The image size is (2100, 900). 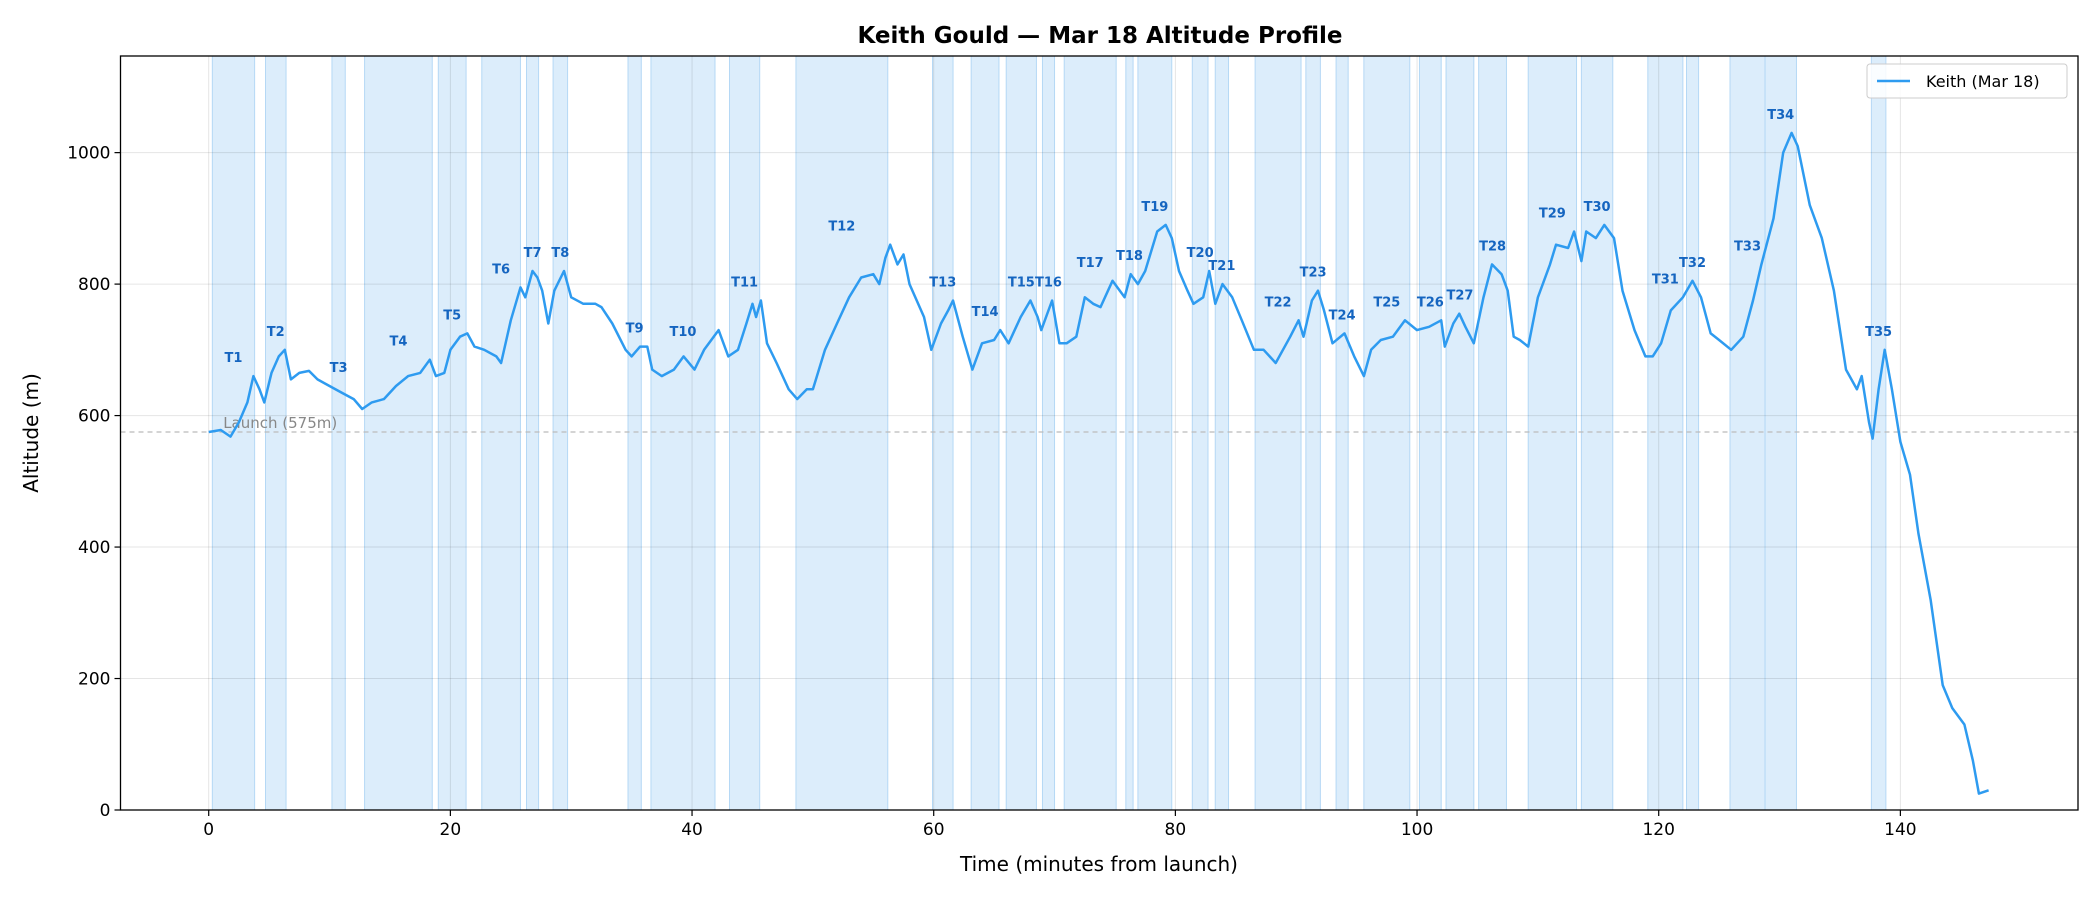 I want to click on thermal-band-t11, so click(x=745, y=433).